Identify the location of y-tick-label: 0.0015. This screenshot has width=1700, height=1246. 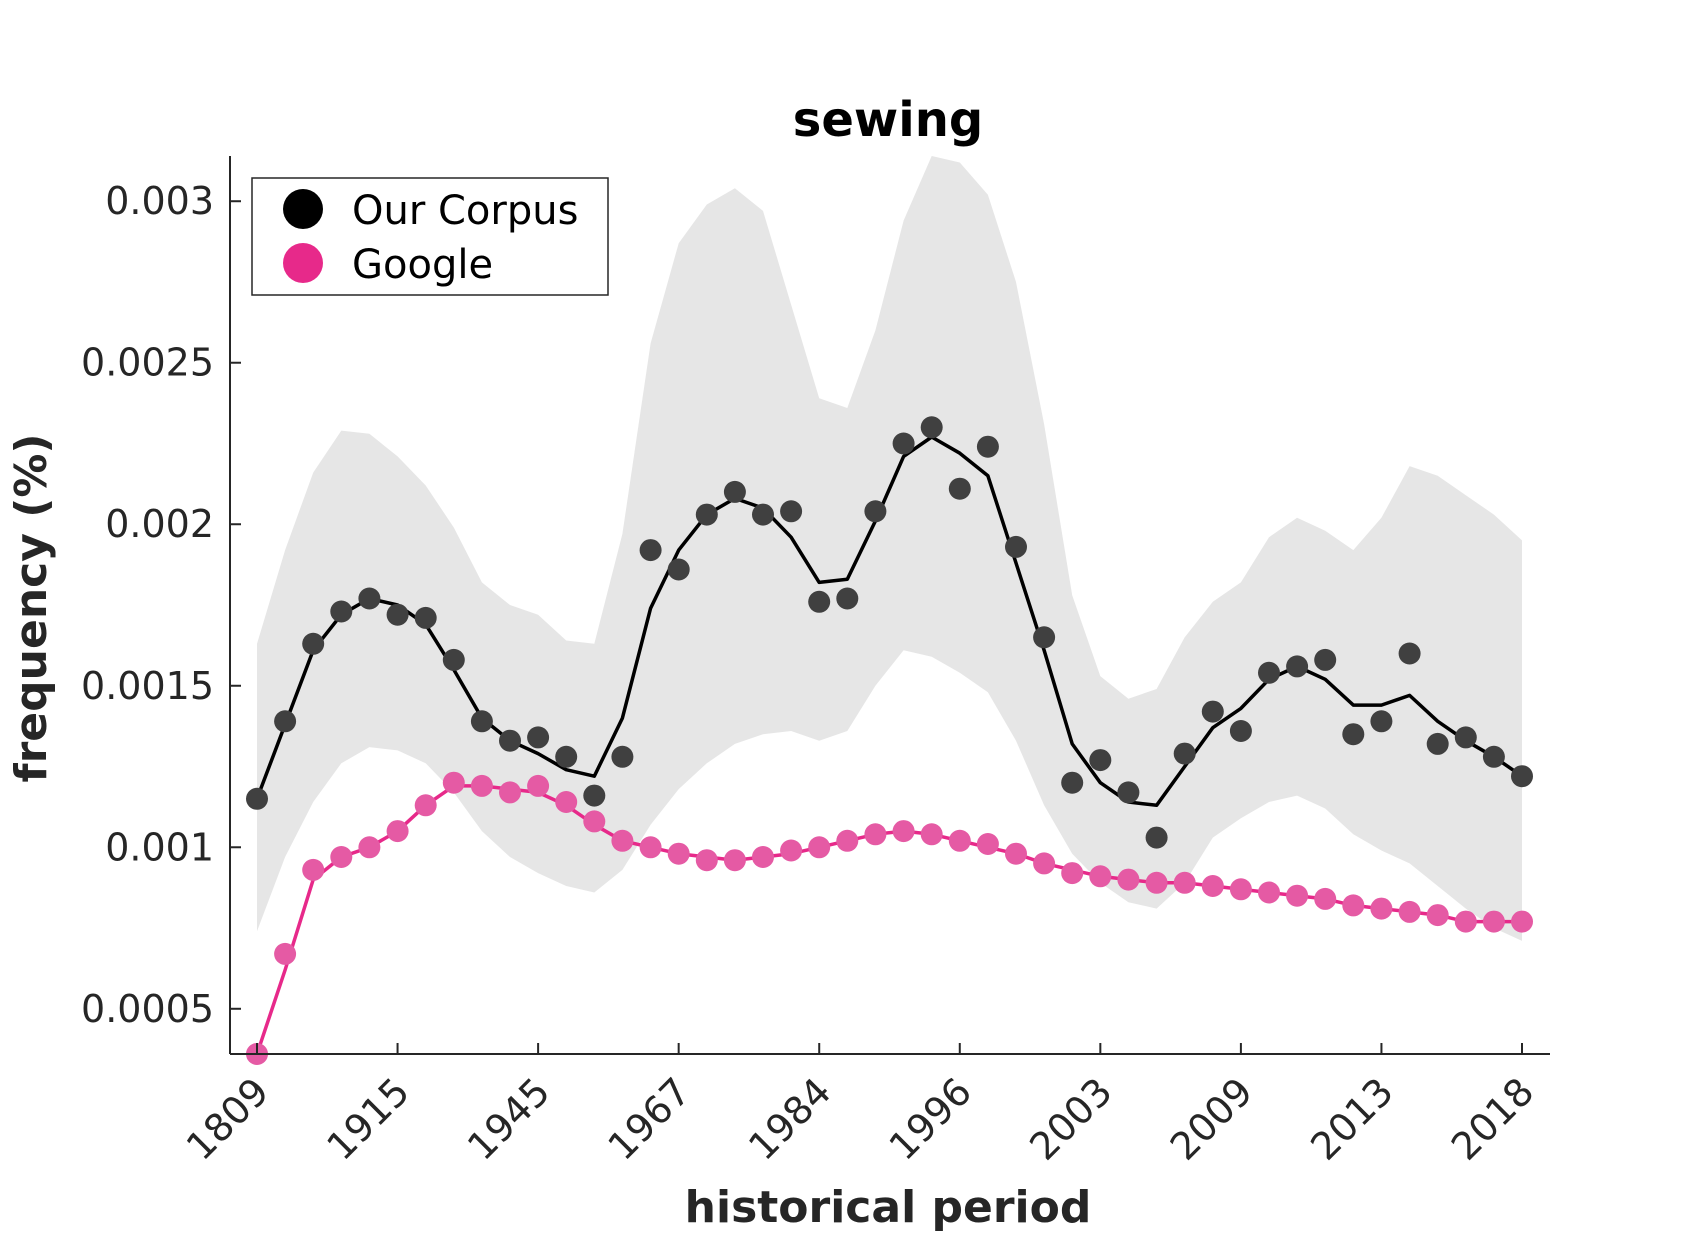
(147, 686).